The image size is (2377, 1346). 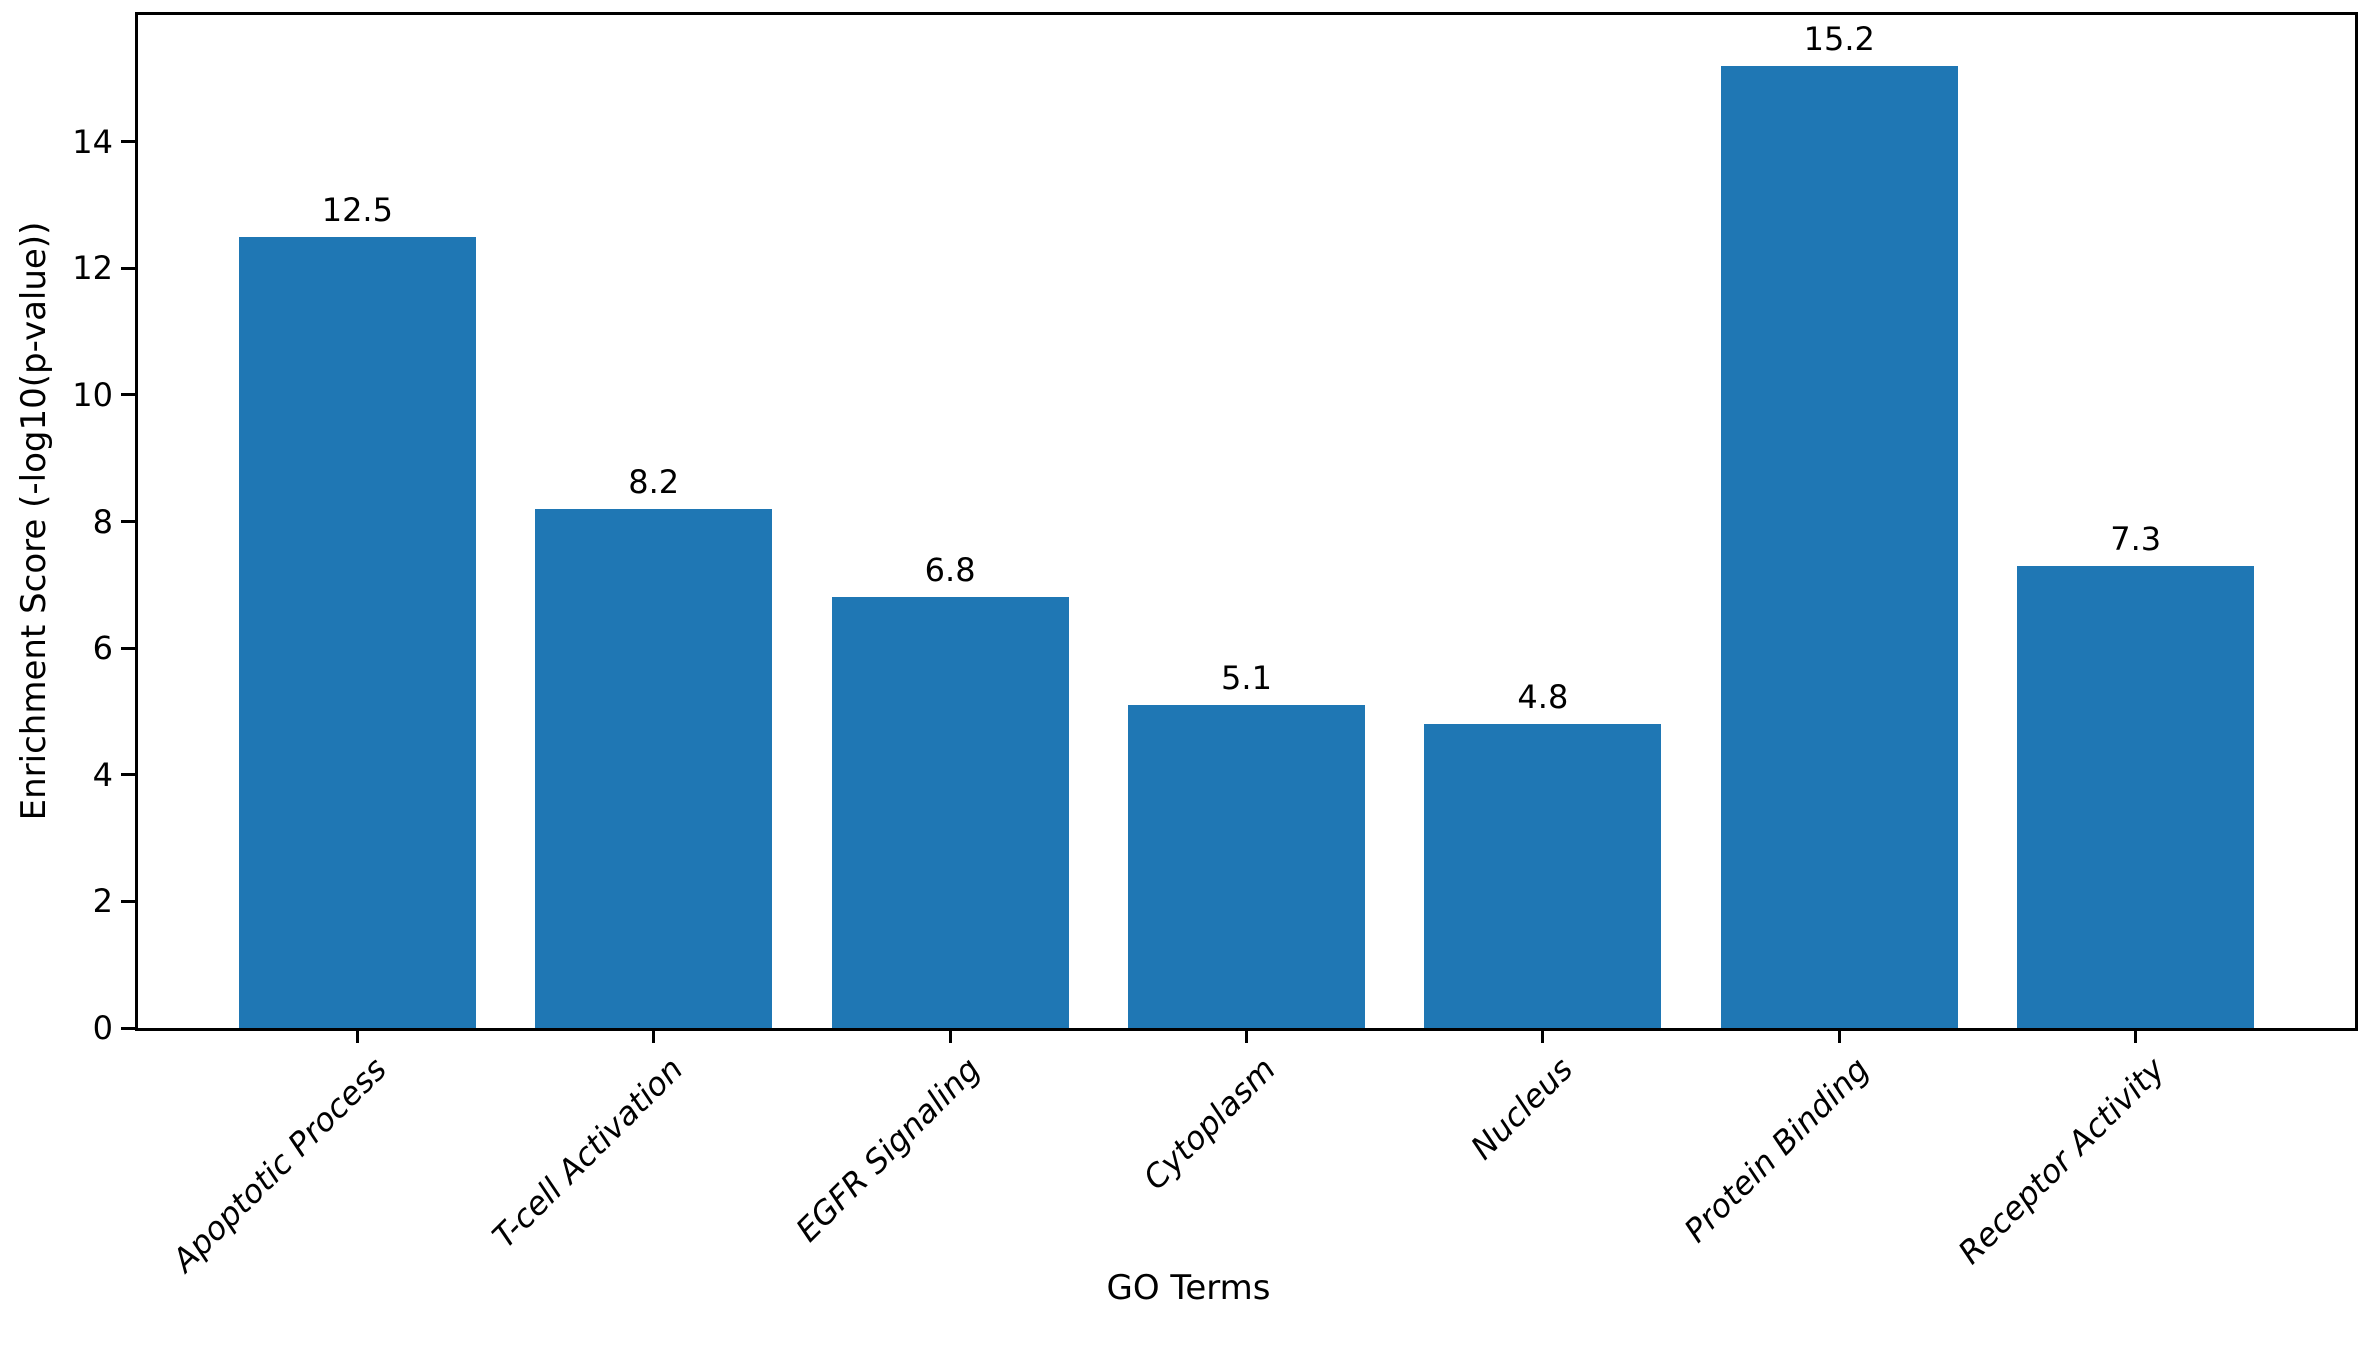 I want to click on x-tick-label: Cytoplasm, so click(x=1210, y=1124).